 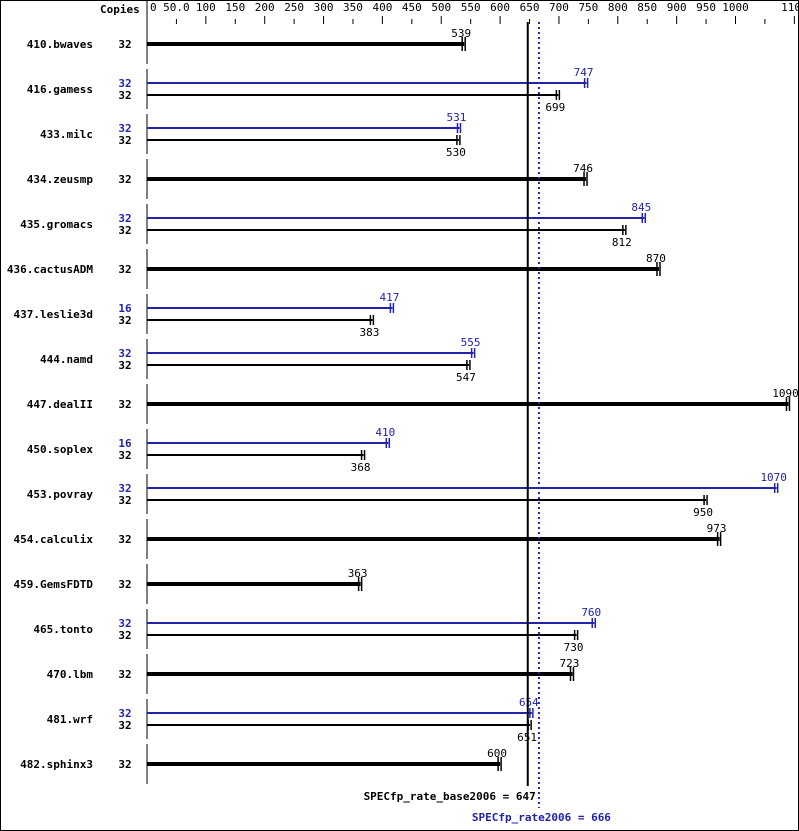 What do you see at coordinates (70, 719) in the screenshot?
I see `benchmark-label: 481.wrf` at bounding box center [70, 719].